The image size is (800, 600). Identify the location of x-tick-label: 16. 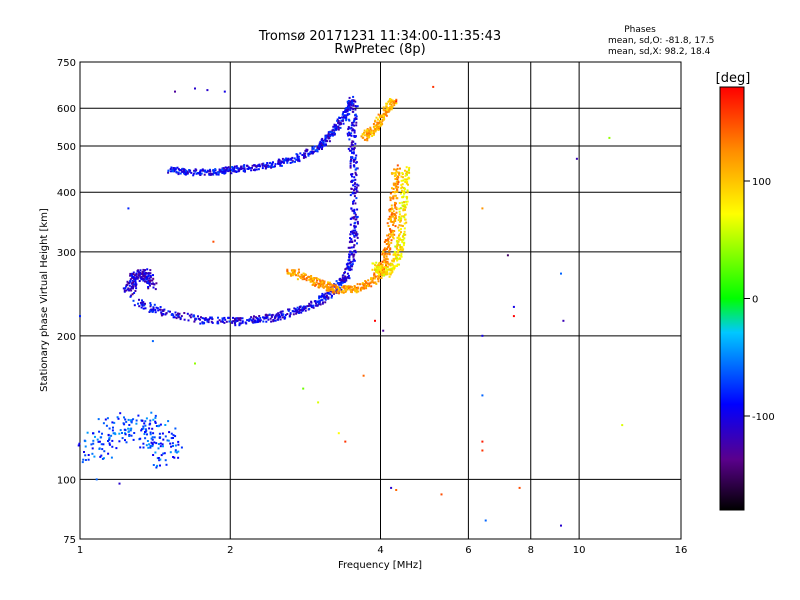
(681, 550).